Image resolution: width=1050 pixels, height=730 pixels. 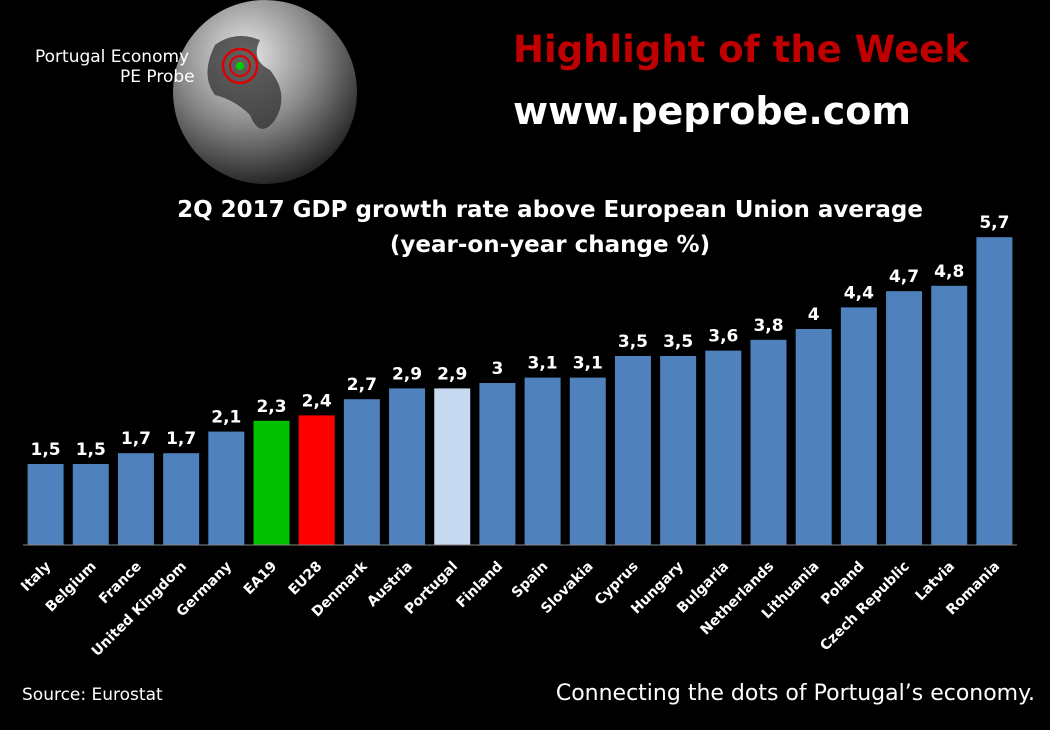 What do you see at coordinates (271, 407) in the screenshot?
I see `value-label: 2,3` at bounding box center [271, 407].